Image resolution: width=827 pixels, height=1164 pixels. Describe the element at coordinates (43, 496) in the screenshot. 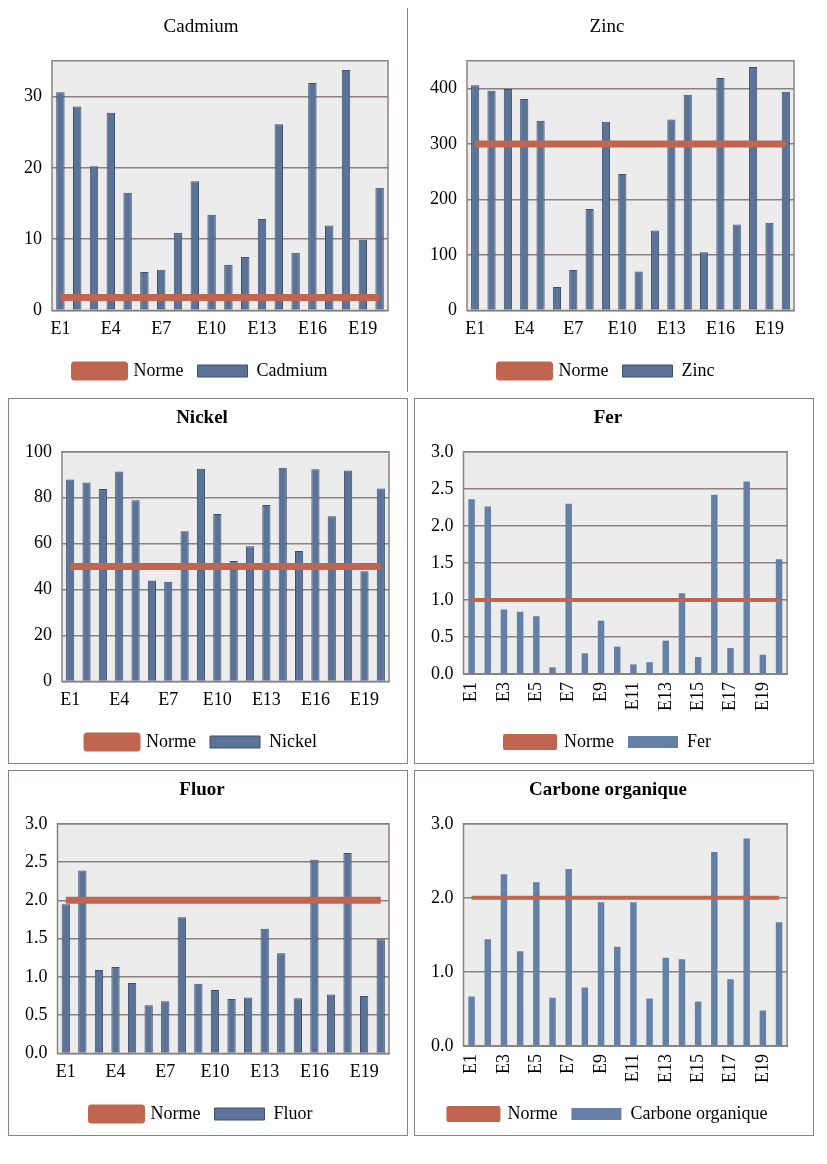

I see `y-tick-label: 80` at that location.